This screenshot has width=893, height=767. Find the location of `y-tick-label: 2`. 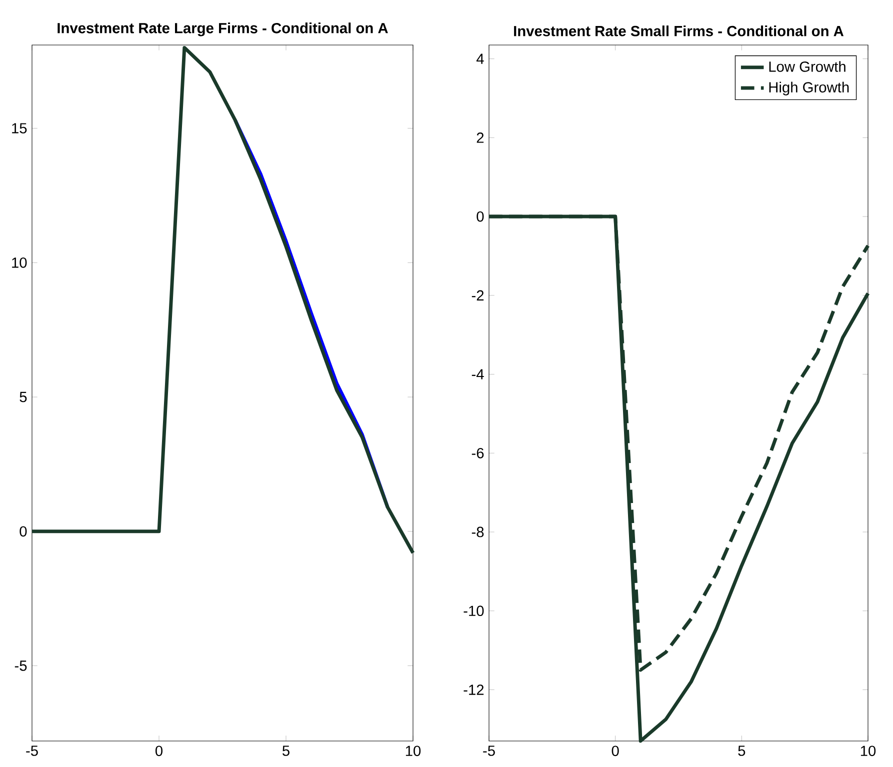

y-tick-label: 2 is located at coordinates (480, 137).